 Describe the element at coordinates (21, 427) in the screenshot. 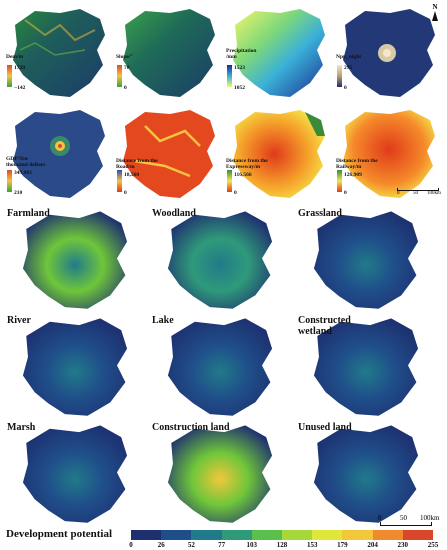

I see `map-label-marsh: Marsh` at that location.